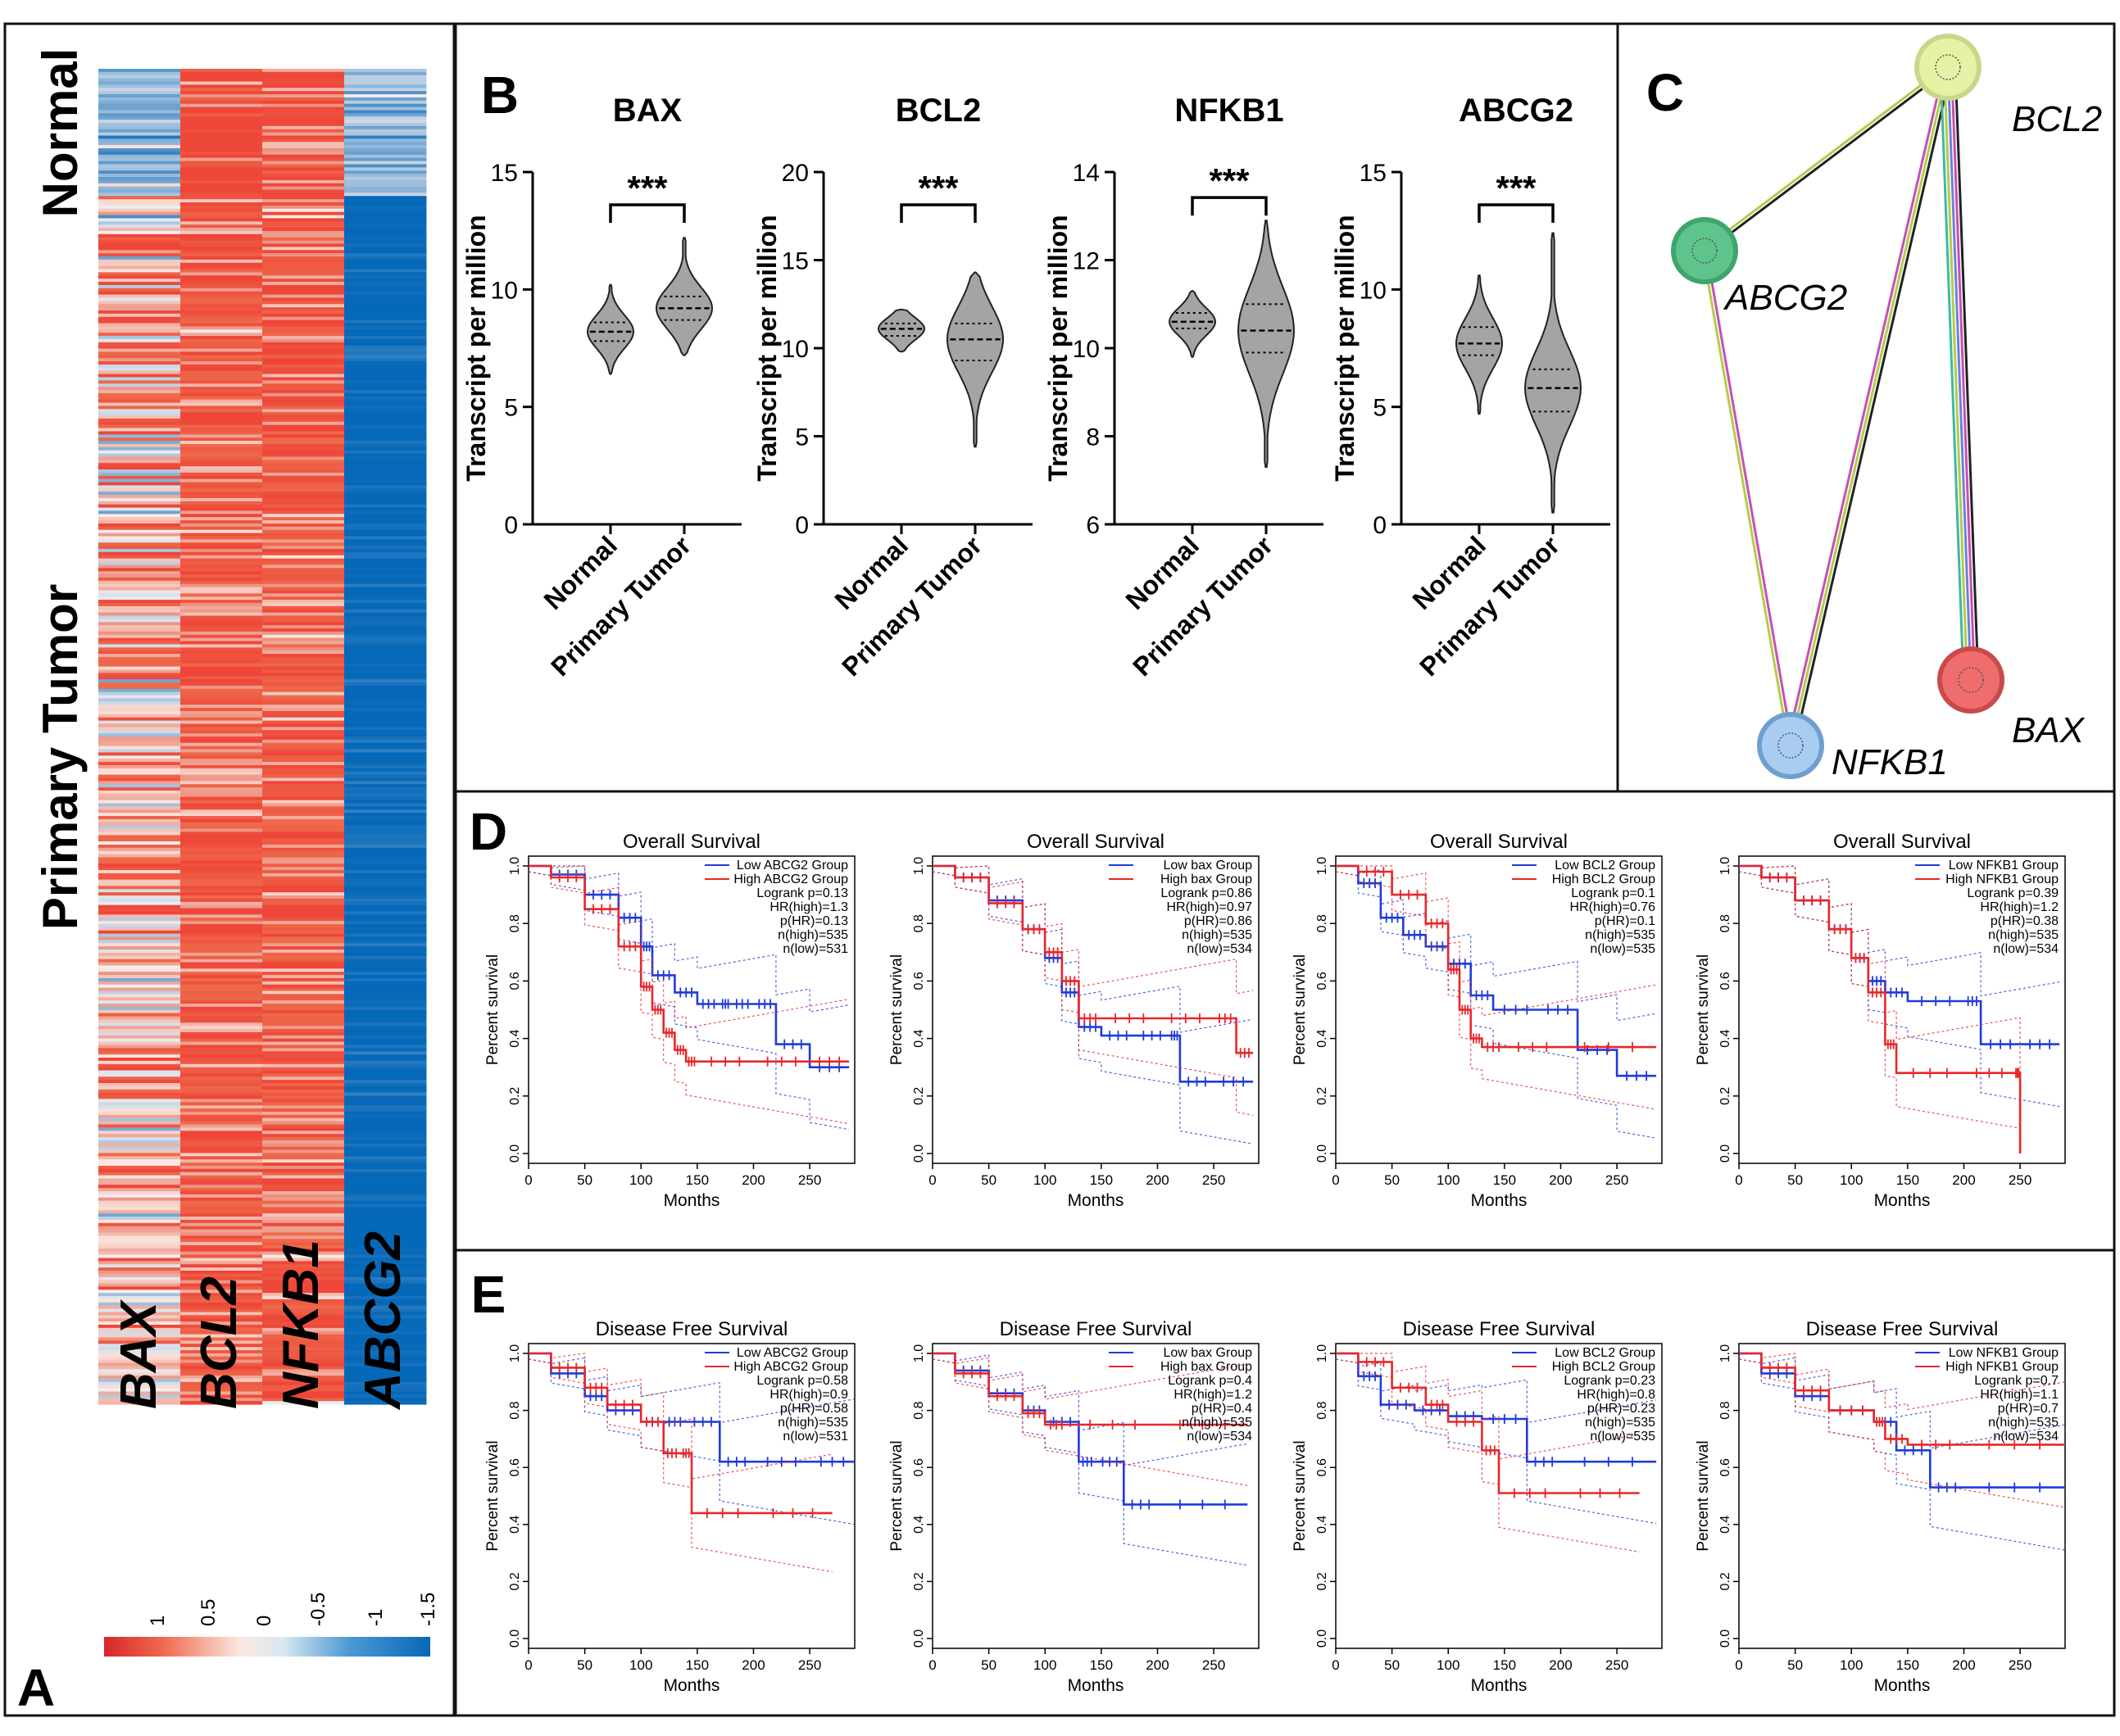 Image resolution: width=2120 pixels, height=1736 pixels. I want to click on violin-y-label: Transcript per million, so click(1058, 348).